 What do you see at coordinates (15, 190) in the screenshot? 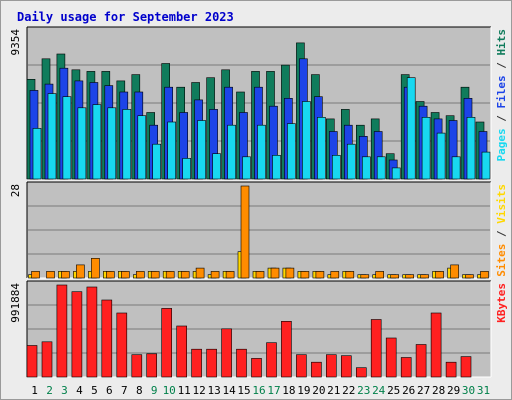
I see `ymax-label-visits: 28` at bounding box center [15, 190].